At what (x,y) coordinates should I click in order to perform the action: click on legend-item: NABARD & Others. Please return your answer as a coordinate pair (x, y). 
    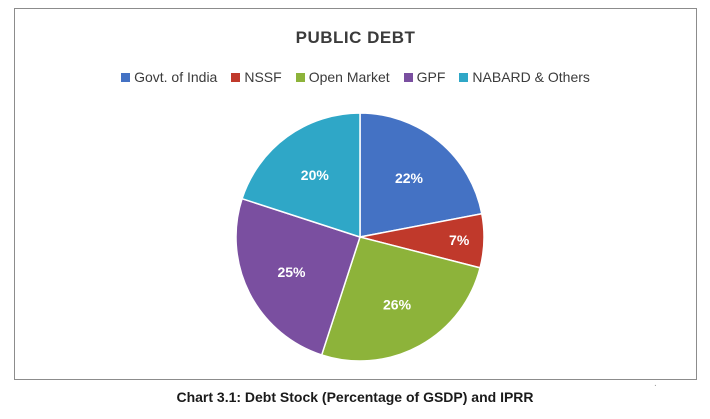
    Looking at the image, I should click on (524, 77).